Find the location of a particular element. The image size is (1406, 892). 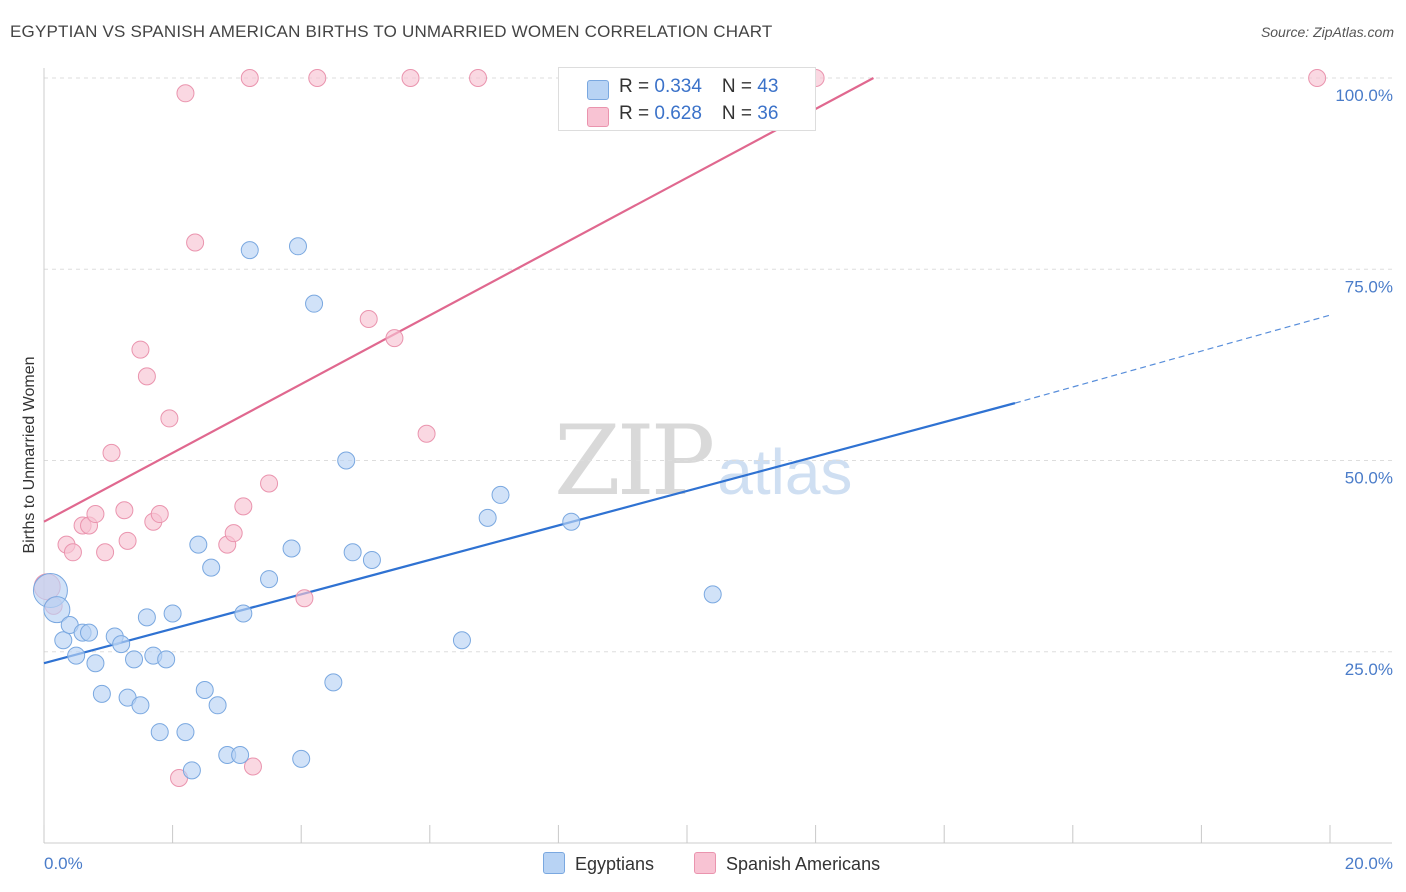

legend-r-value: 0.628 is located at coordinates (678, 113).